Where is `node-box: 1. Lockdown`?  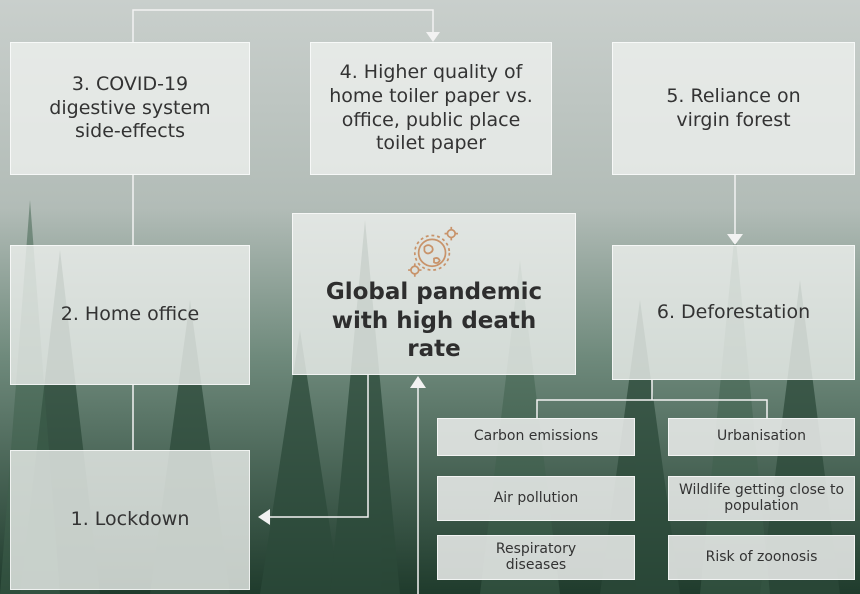 node-box: 1. Lockdown is located at coordinates (130, 520).